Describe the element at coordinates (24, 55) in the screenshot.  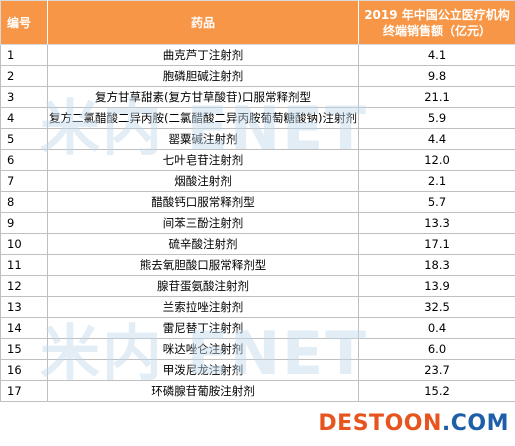
I see `row-index: 1` at that location.